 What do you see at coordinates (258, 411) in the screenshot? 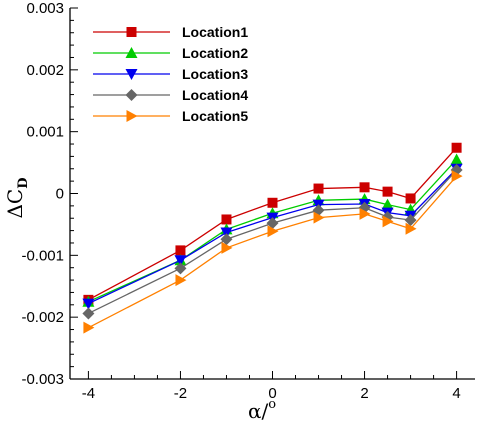
I see `x-axis-title-main: α/` at bounding box center [258, 411].